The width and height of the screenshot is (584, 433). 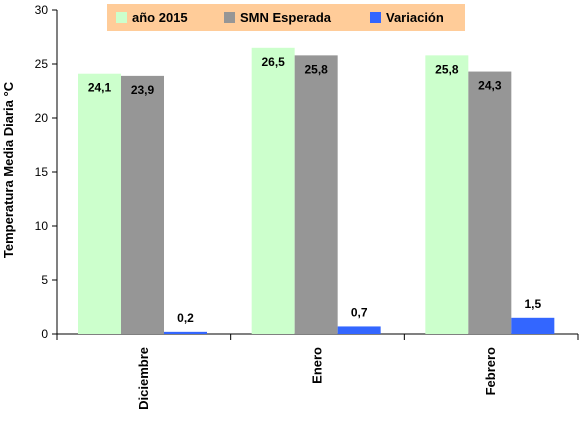 I want to click on y-tick-label: 15, so click(x=42, y=172).